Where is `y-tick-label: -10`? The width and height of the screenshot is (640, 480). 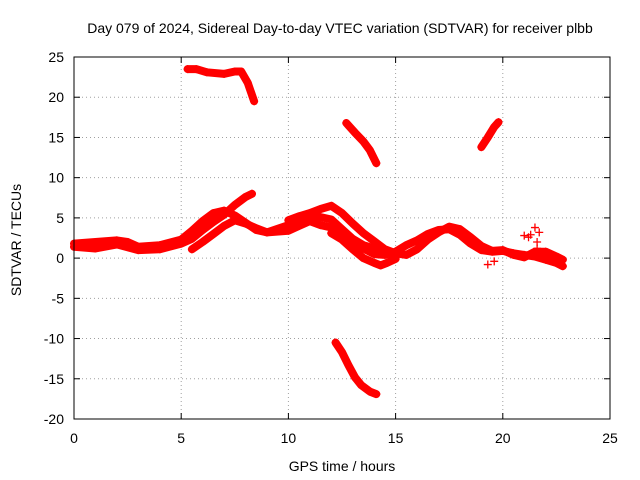
y-tick-label: -10 is located at coordinates (54, 339).